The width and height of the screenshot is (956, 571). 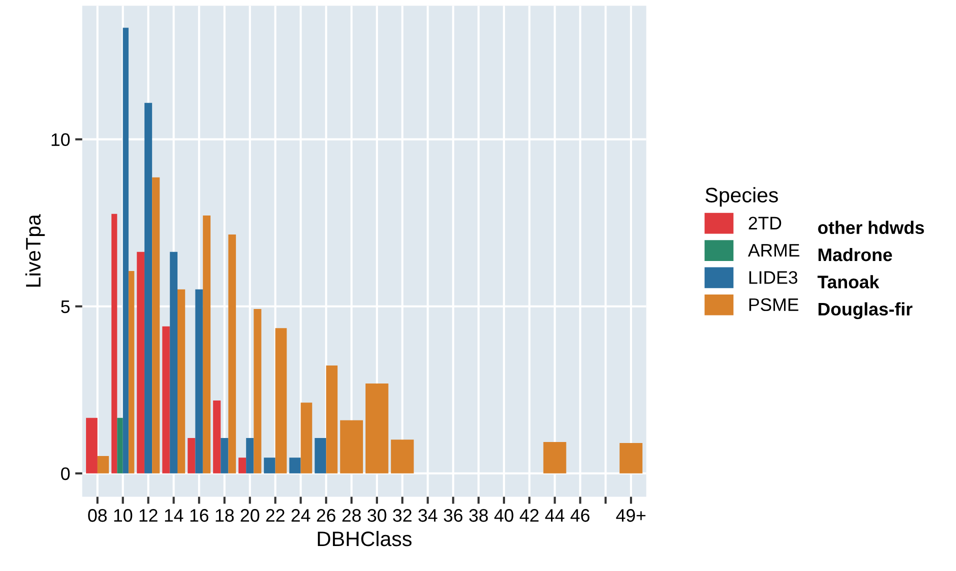 I want to click on x-tick-label: 46, so click(x=580, y=515).